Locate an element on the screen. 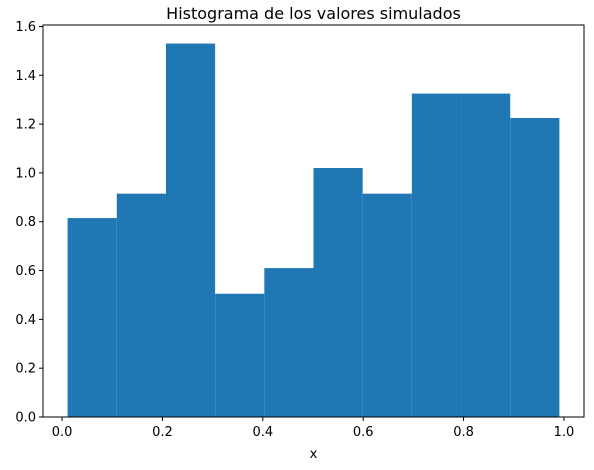  chart-title: Histograma de los valores simulados is located at coordinates (313, 13).